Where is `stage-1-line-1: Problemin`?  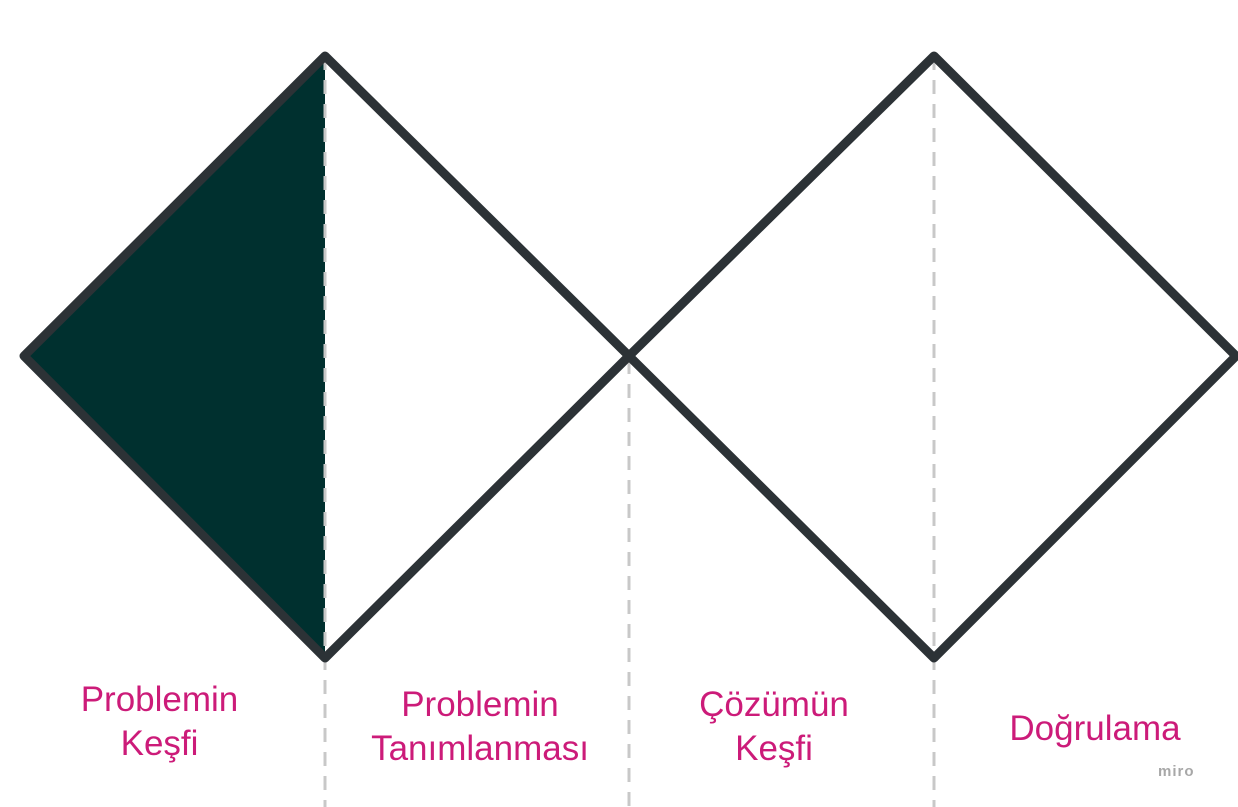 stage-1-line-1: Problemin is located at coordinates (159, 699).